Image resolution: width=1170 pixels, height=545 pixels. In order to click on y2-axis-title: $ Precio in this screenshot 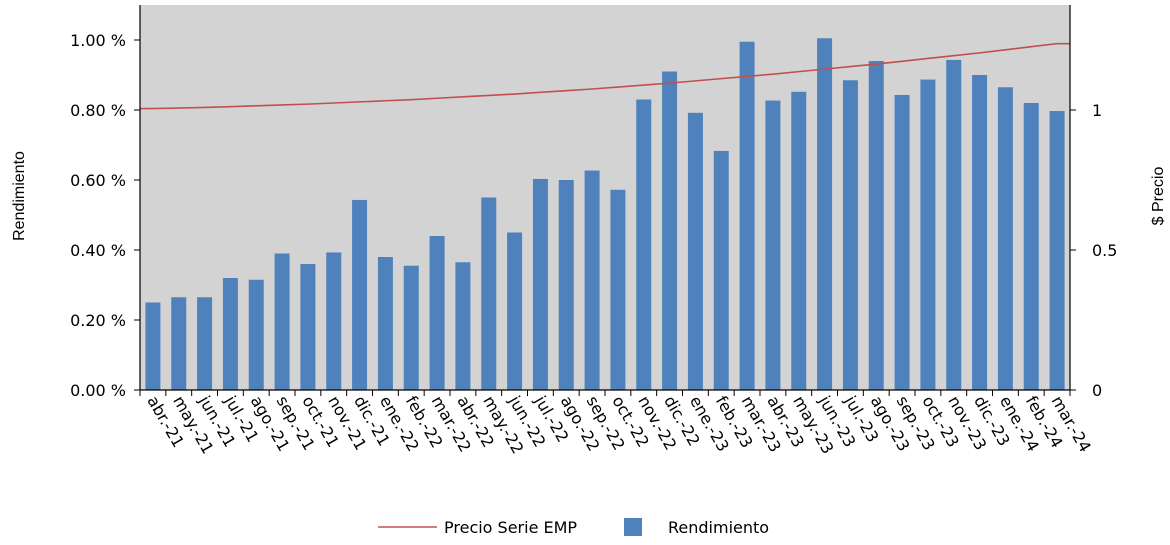, I will do `click(1158, 196)`.